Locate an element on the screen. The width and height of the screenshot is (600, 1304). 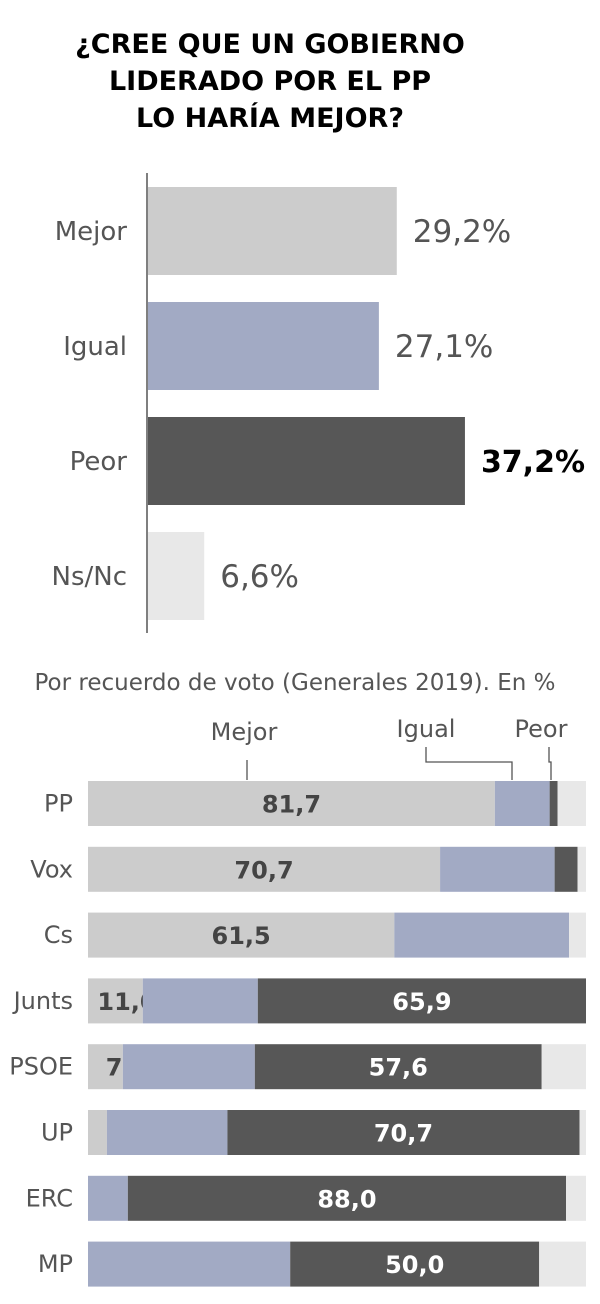
chart2-segment-mejor-up is located at coordinates (97, 1132).